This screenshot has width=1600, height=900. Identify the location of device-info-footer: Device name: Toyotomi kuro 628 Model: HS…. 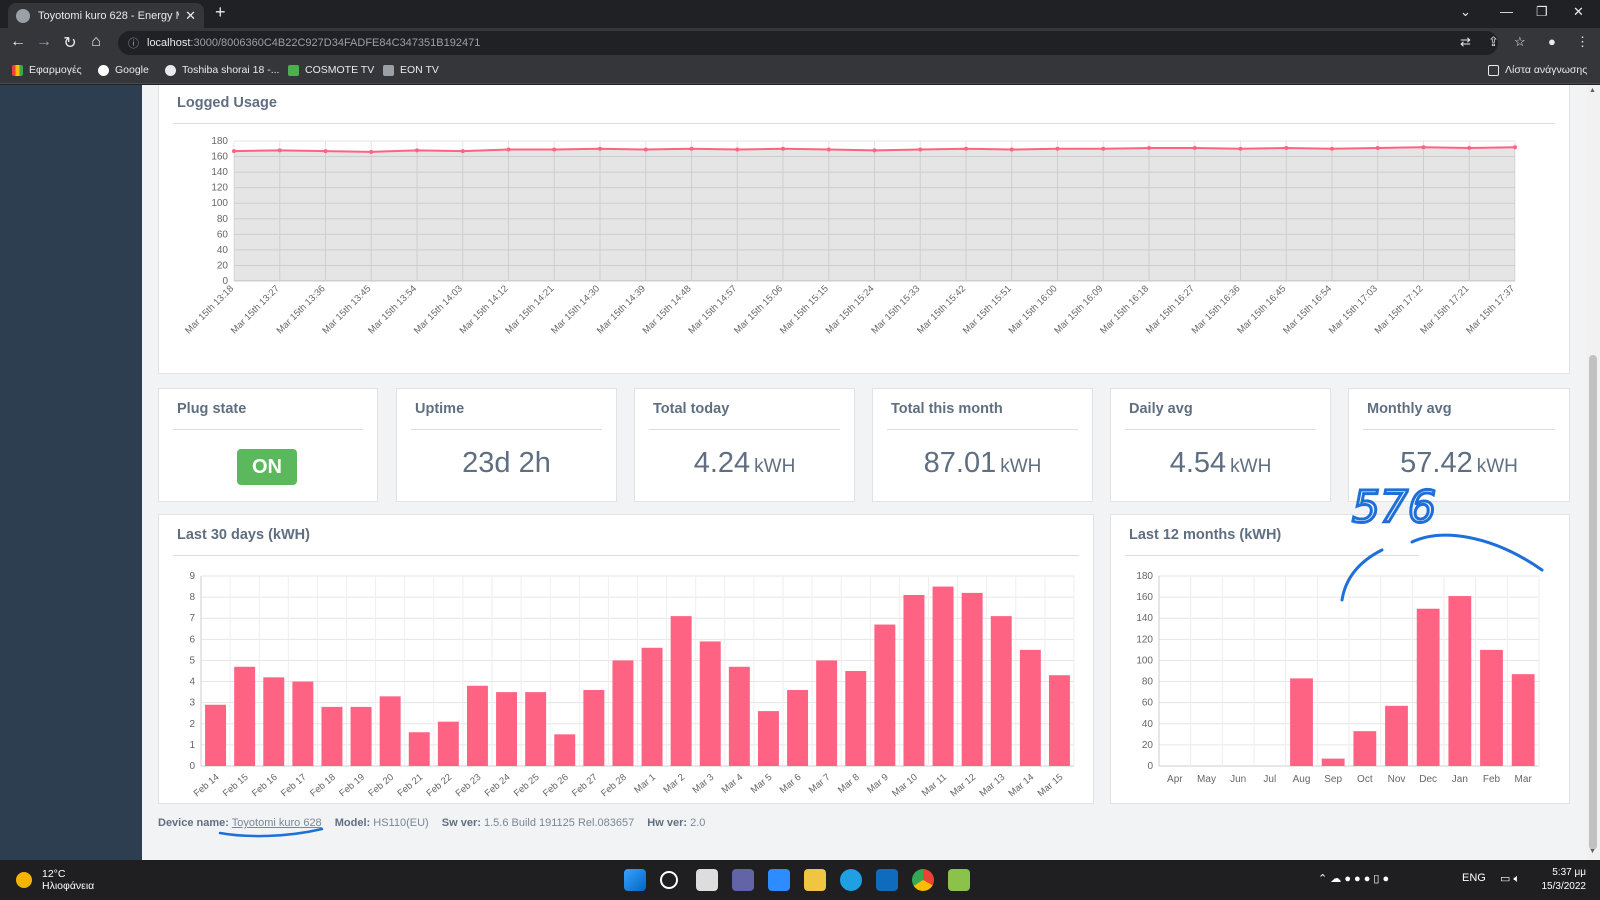
(436, 823).